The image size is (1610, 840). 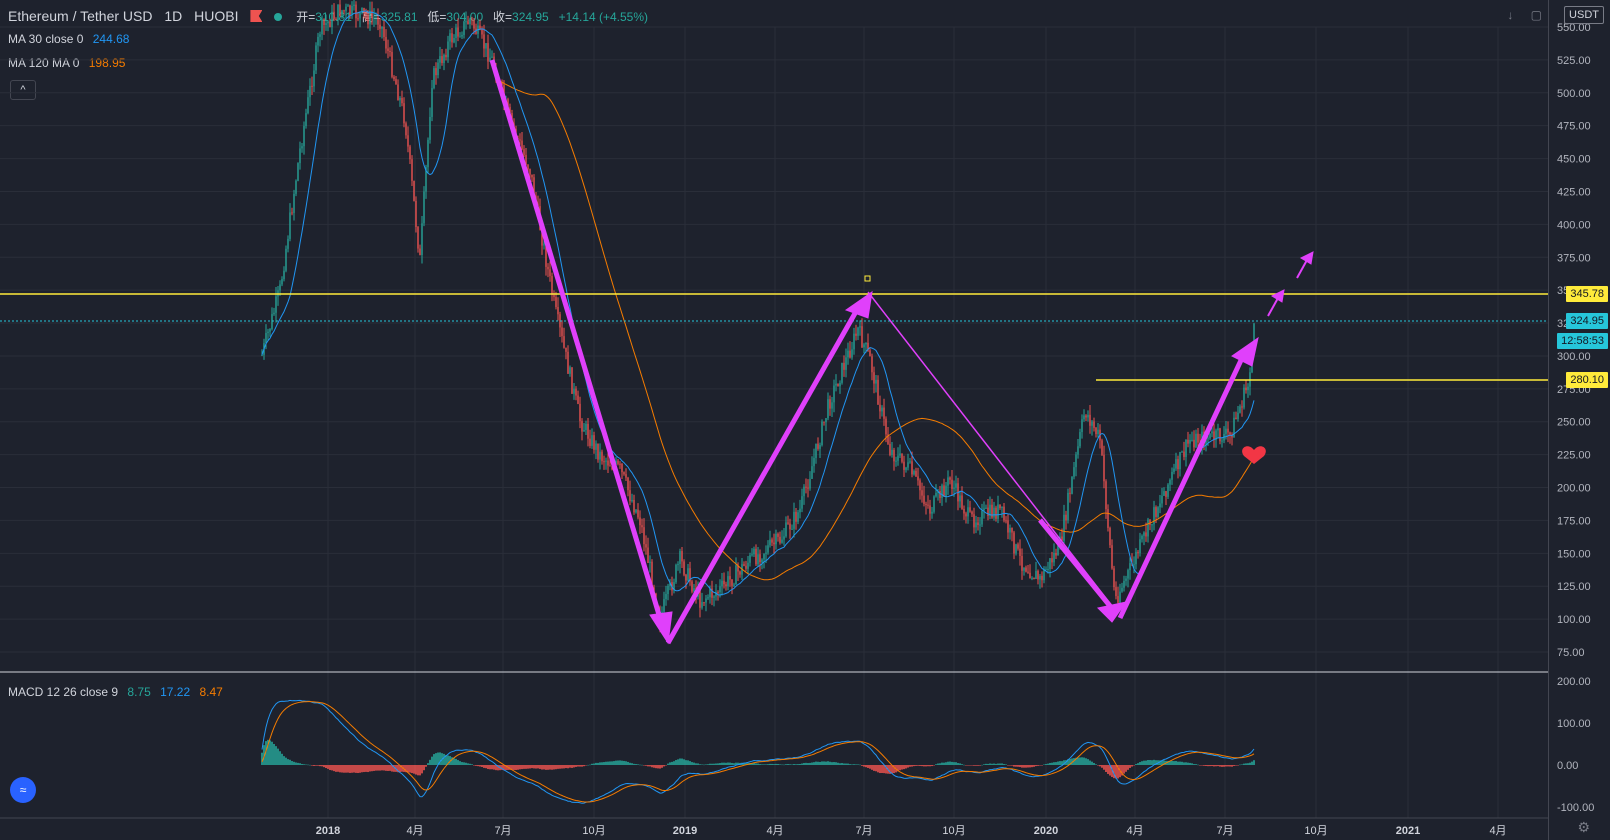 I want to click on macd-tick-label: 200.00, so click(x=1574, y=682).